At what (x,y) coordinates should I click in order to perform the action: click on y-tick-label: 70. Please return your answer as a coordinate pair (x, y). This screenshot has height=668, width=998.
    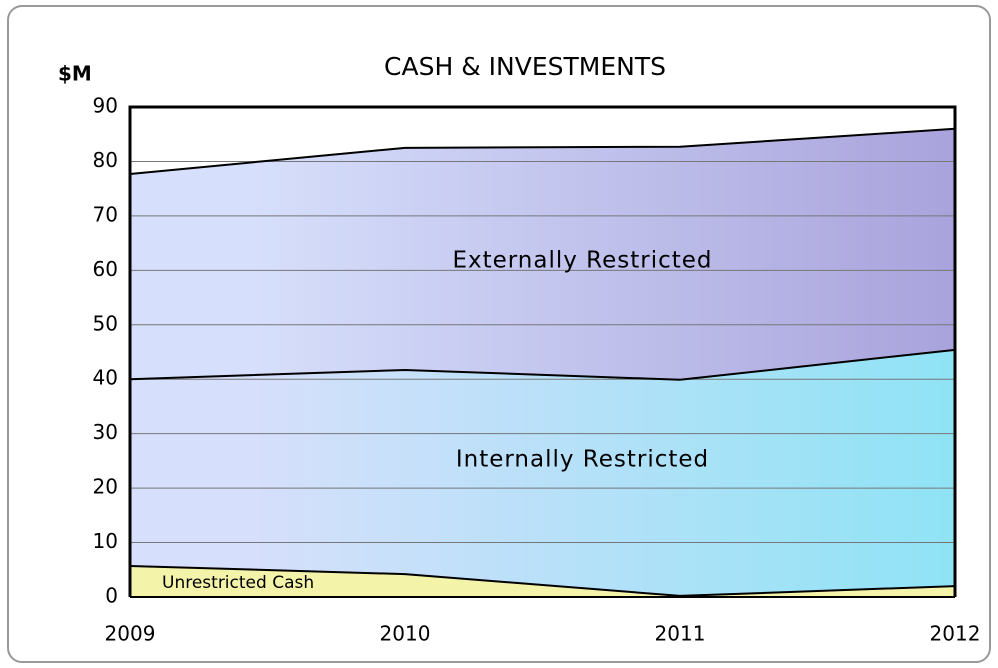
    Looking at the image, I should click on (105, 214).